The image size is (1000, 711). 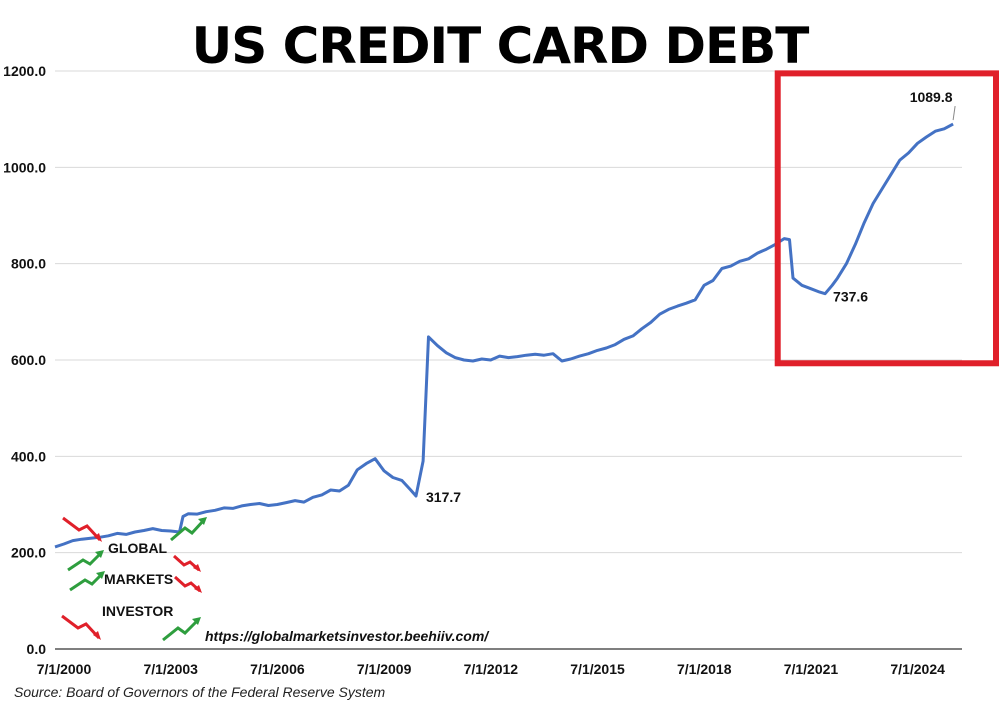 What do you see at coordinates (954, 113) in the screenshot?
I see `leader-line` at bounding box center [954, 113].